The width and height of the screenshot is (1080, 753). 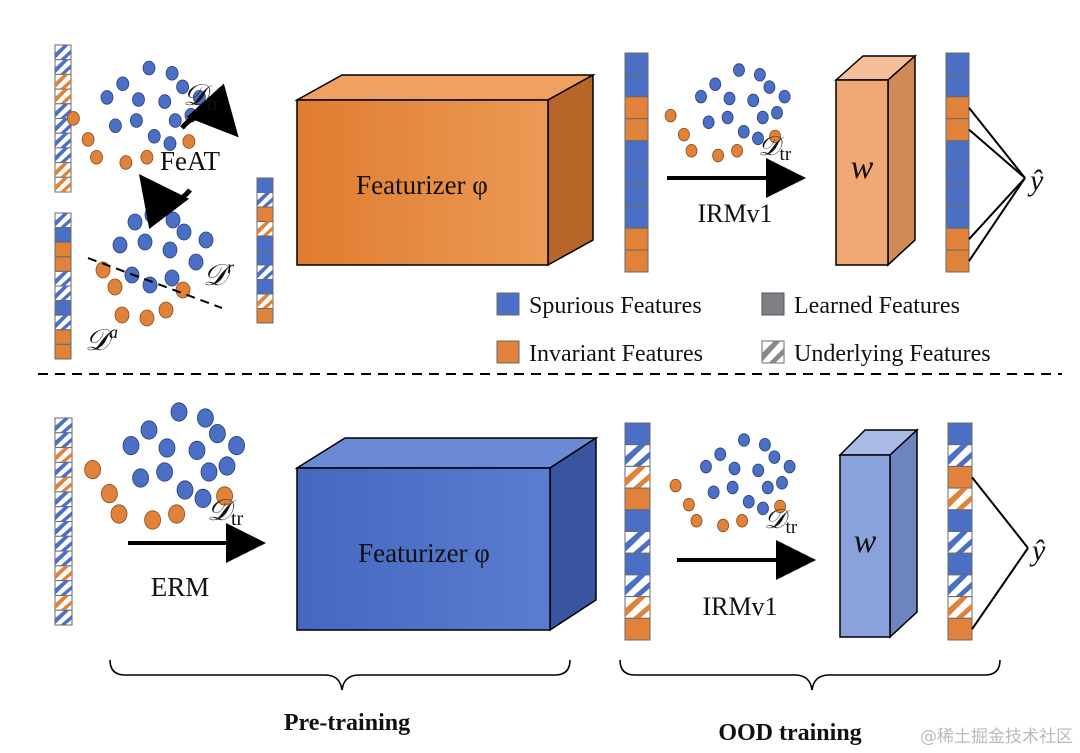 What do you see at coordinates (810, 675) in the screenshot?
I see `ood-training-brace` at bounding box center [810, 675].